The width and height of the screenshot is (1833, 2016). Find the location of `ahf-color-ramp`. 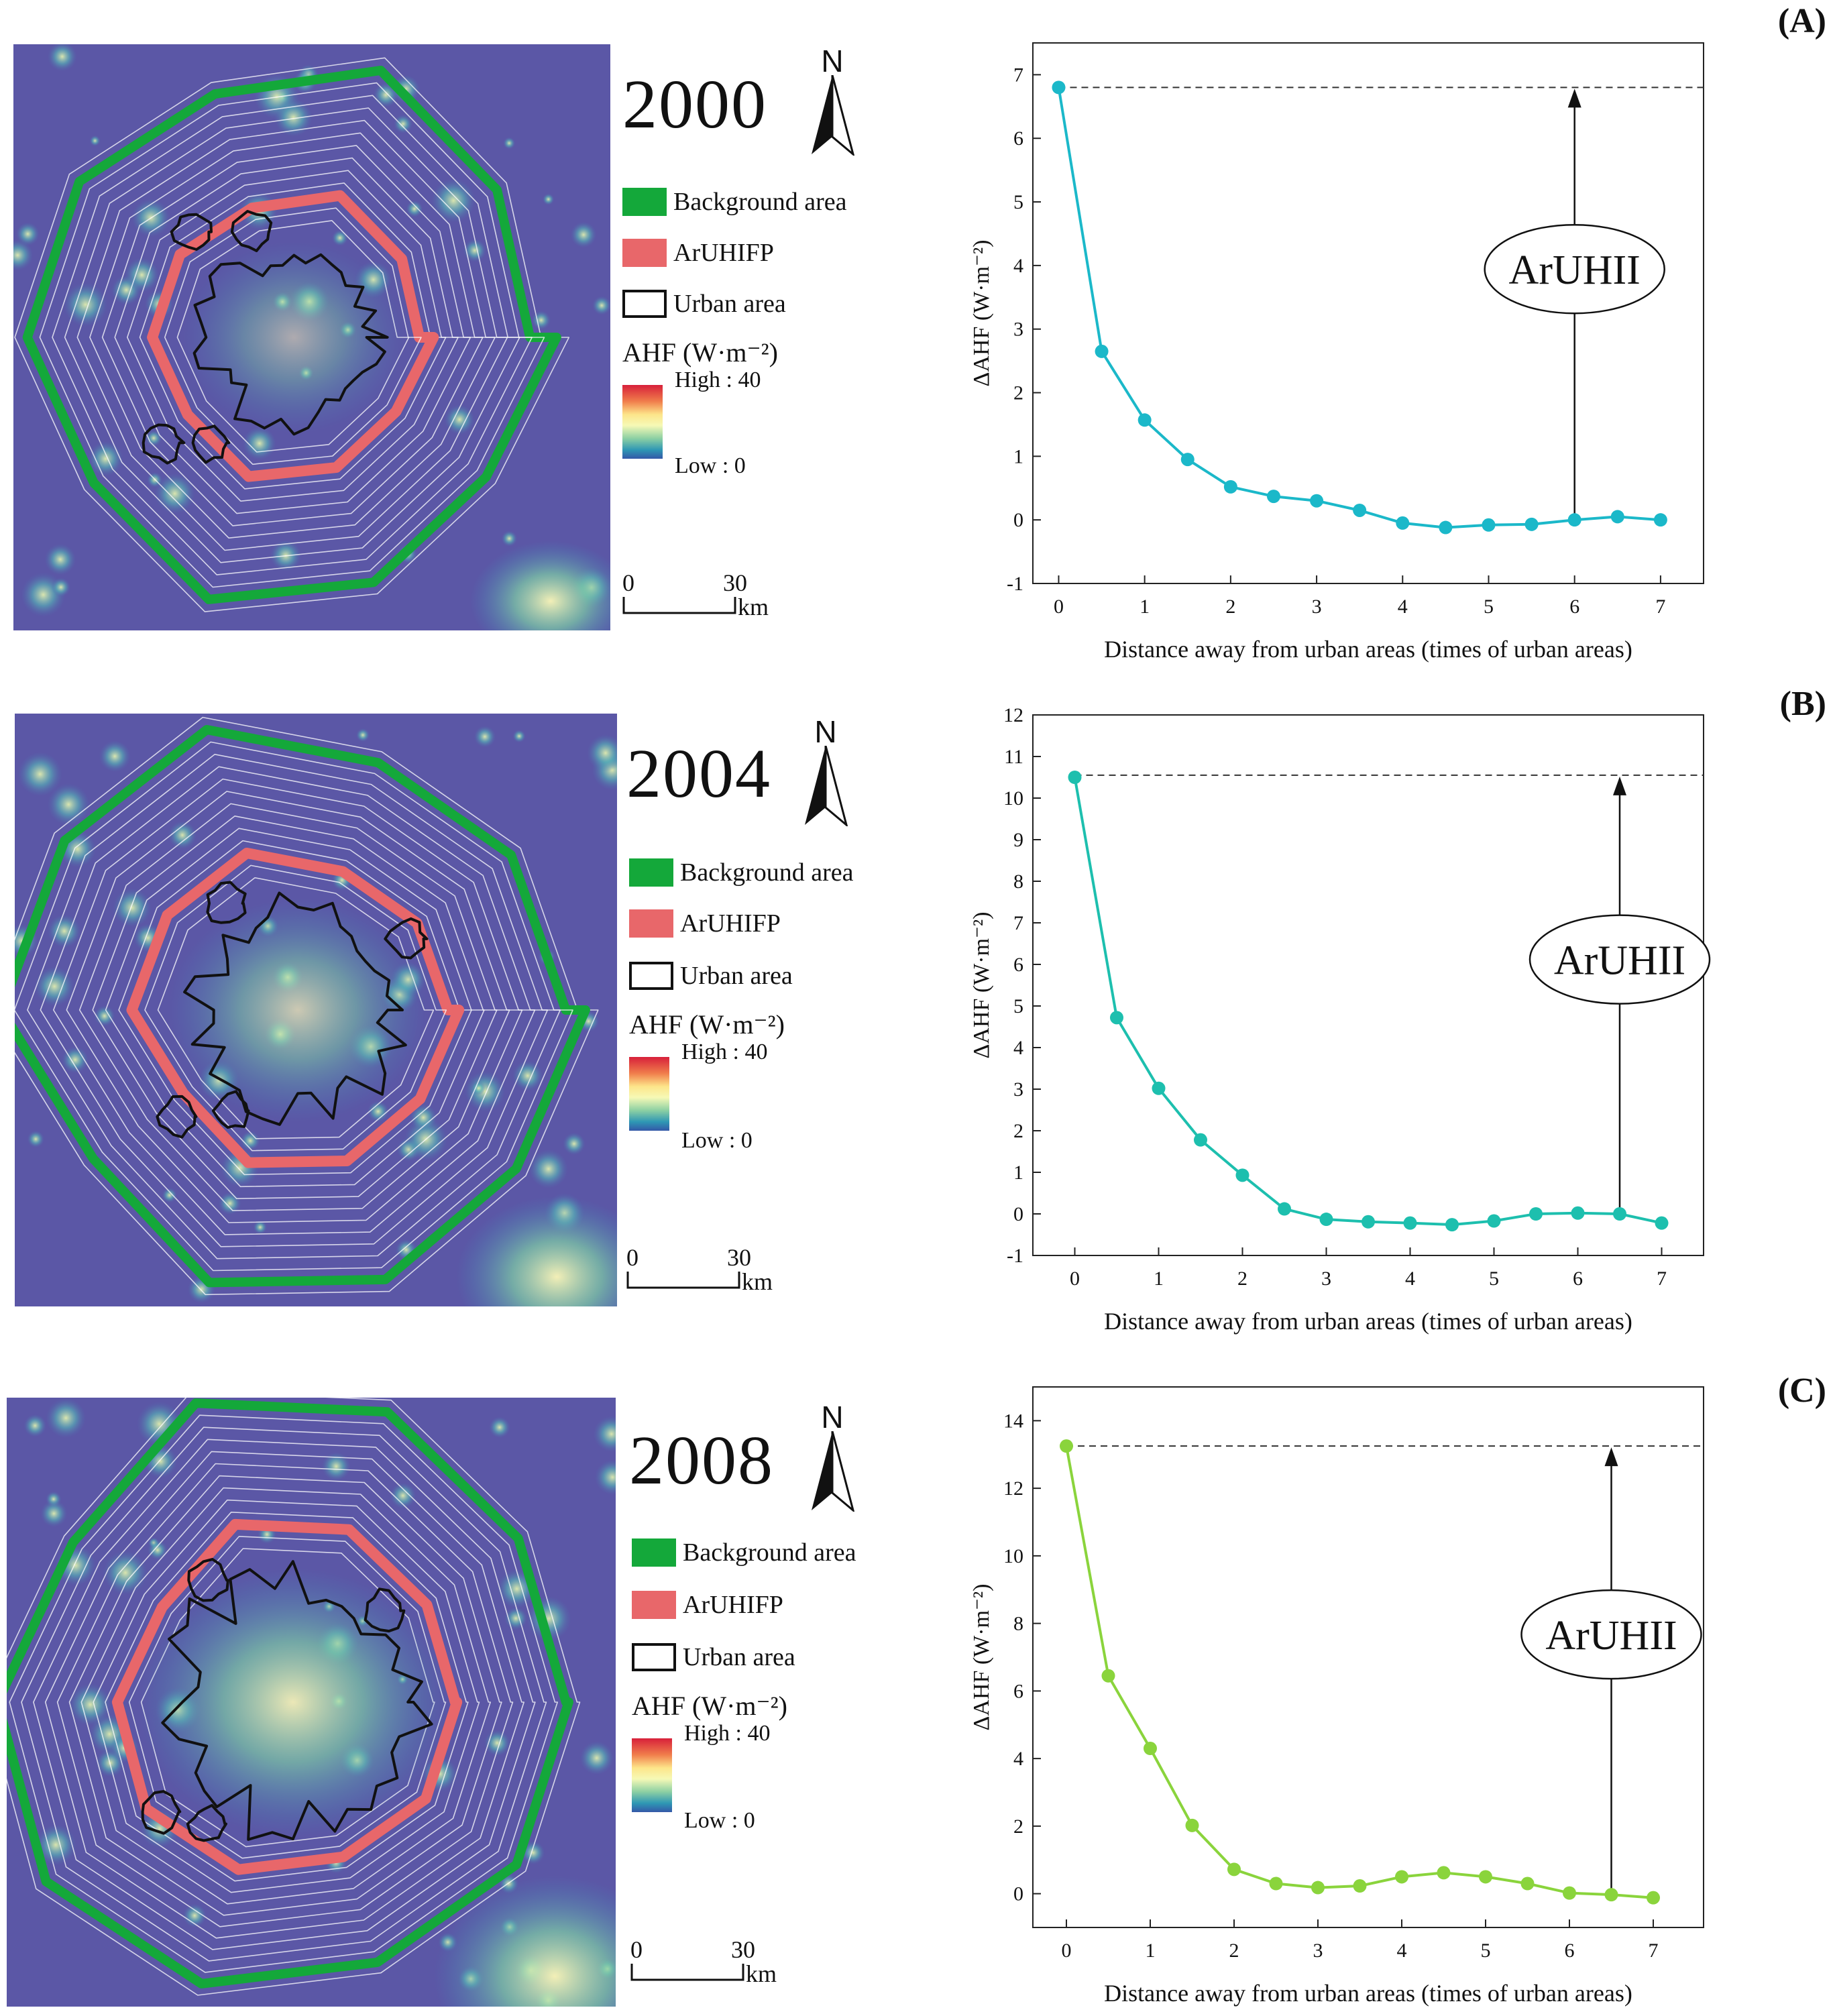

ahf-color-ramp is located at coordinates (649, 1094).